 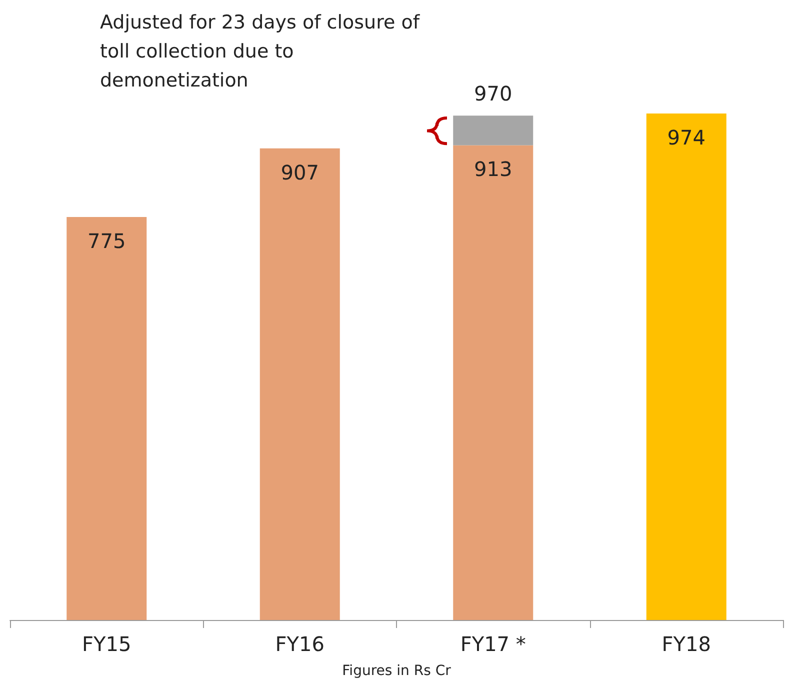 What do you see at coordinates (493, 644) in the screenshot?
I see `x-tick-label: FY17 *` at bounding box center [493, 644].